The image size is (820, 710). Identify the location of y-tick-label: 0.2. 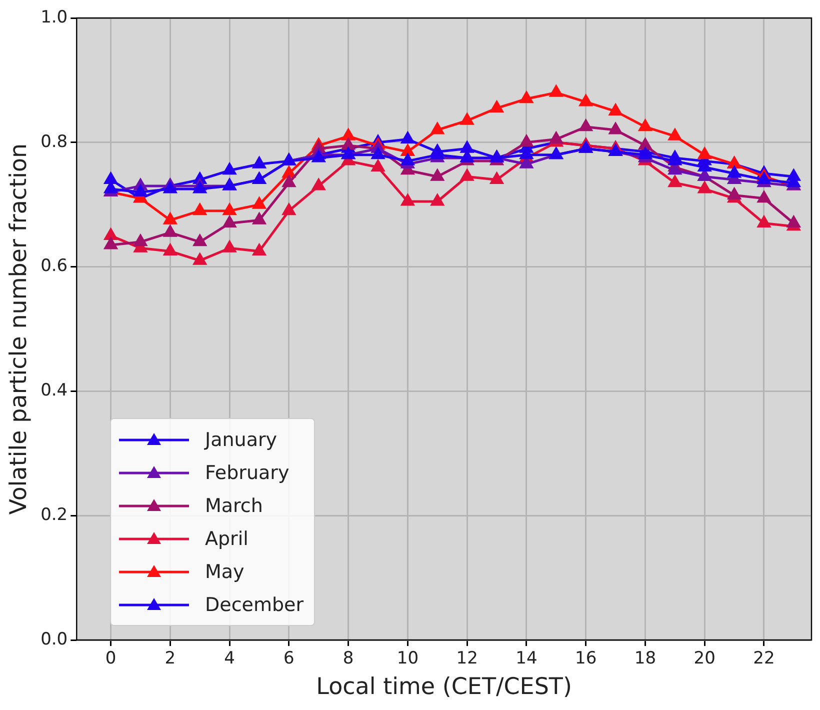
(54, 515).